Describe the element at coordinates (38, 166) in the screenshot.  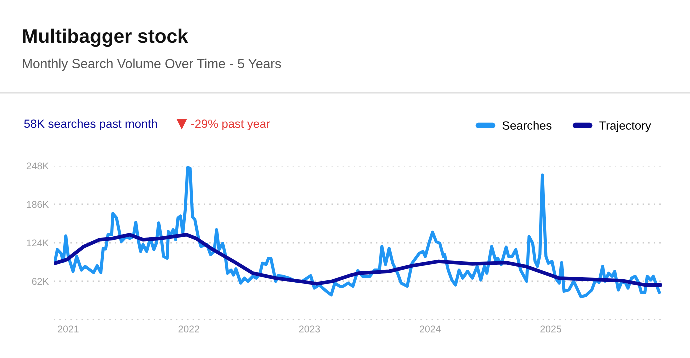
I see `y-tick-label: 248K` at that location.